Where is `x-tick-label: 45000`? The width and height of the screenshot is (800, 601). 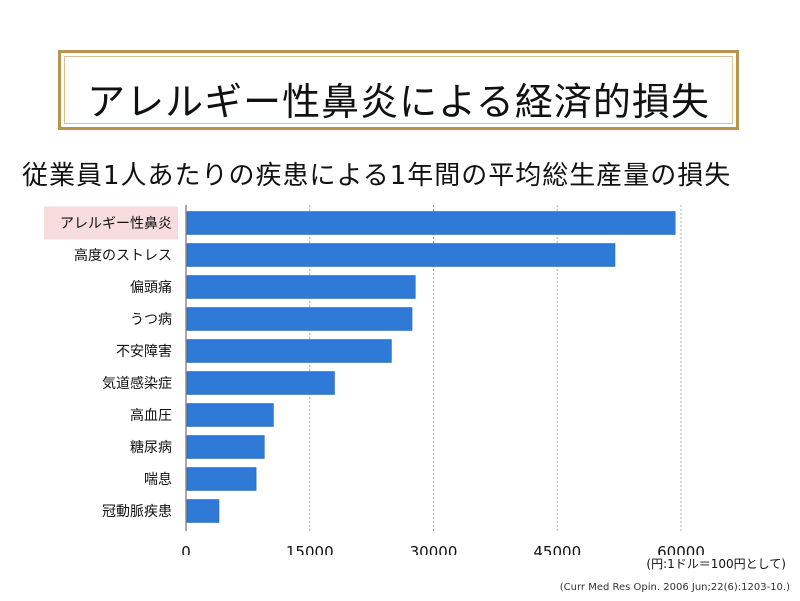
x-tick-label: 45000 is located at coordinates (557, 549).